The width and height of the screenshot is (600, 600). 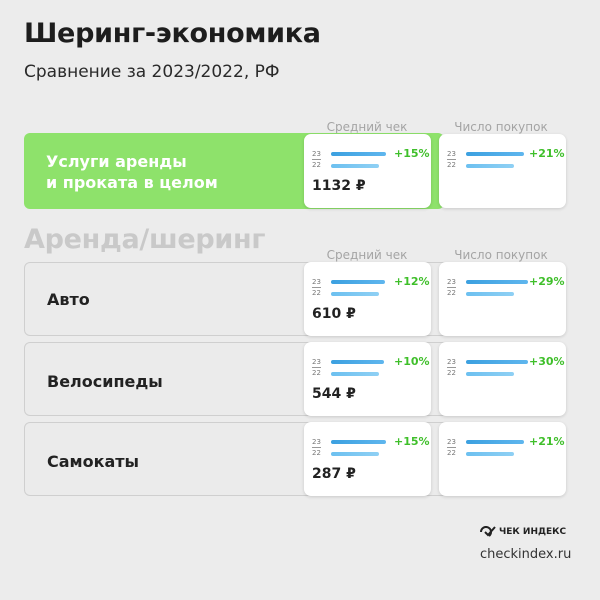 I want to click on growth-percent: +10%, so click(x=412, y=361).